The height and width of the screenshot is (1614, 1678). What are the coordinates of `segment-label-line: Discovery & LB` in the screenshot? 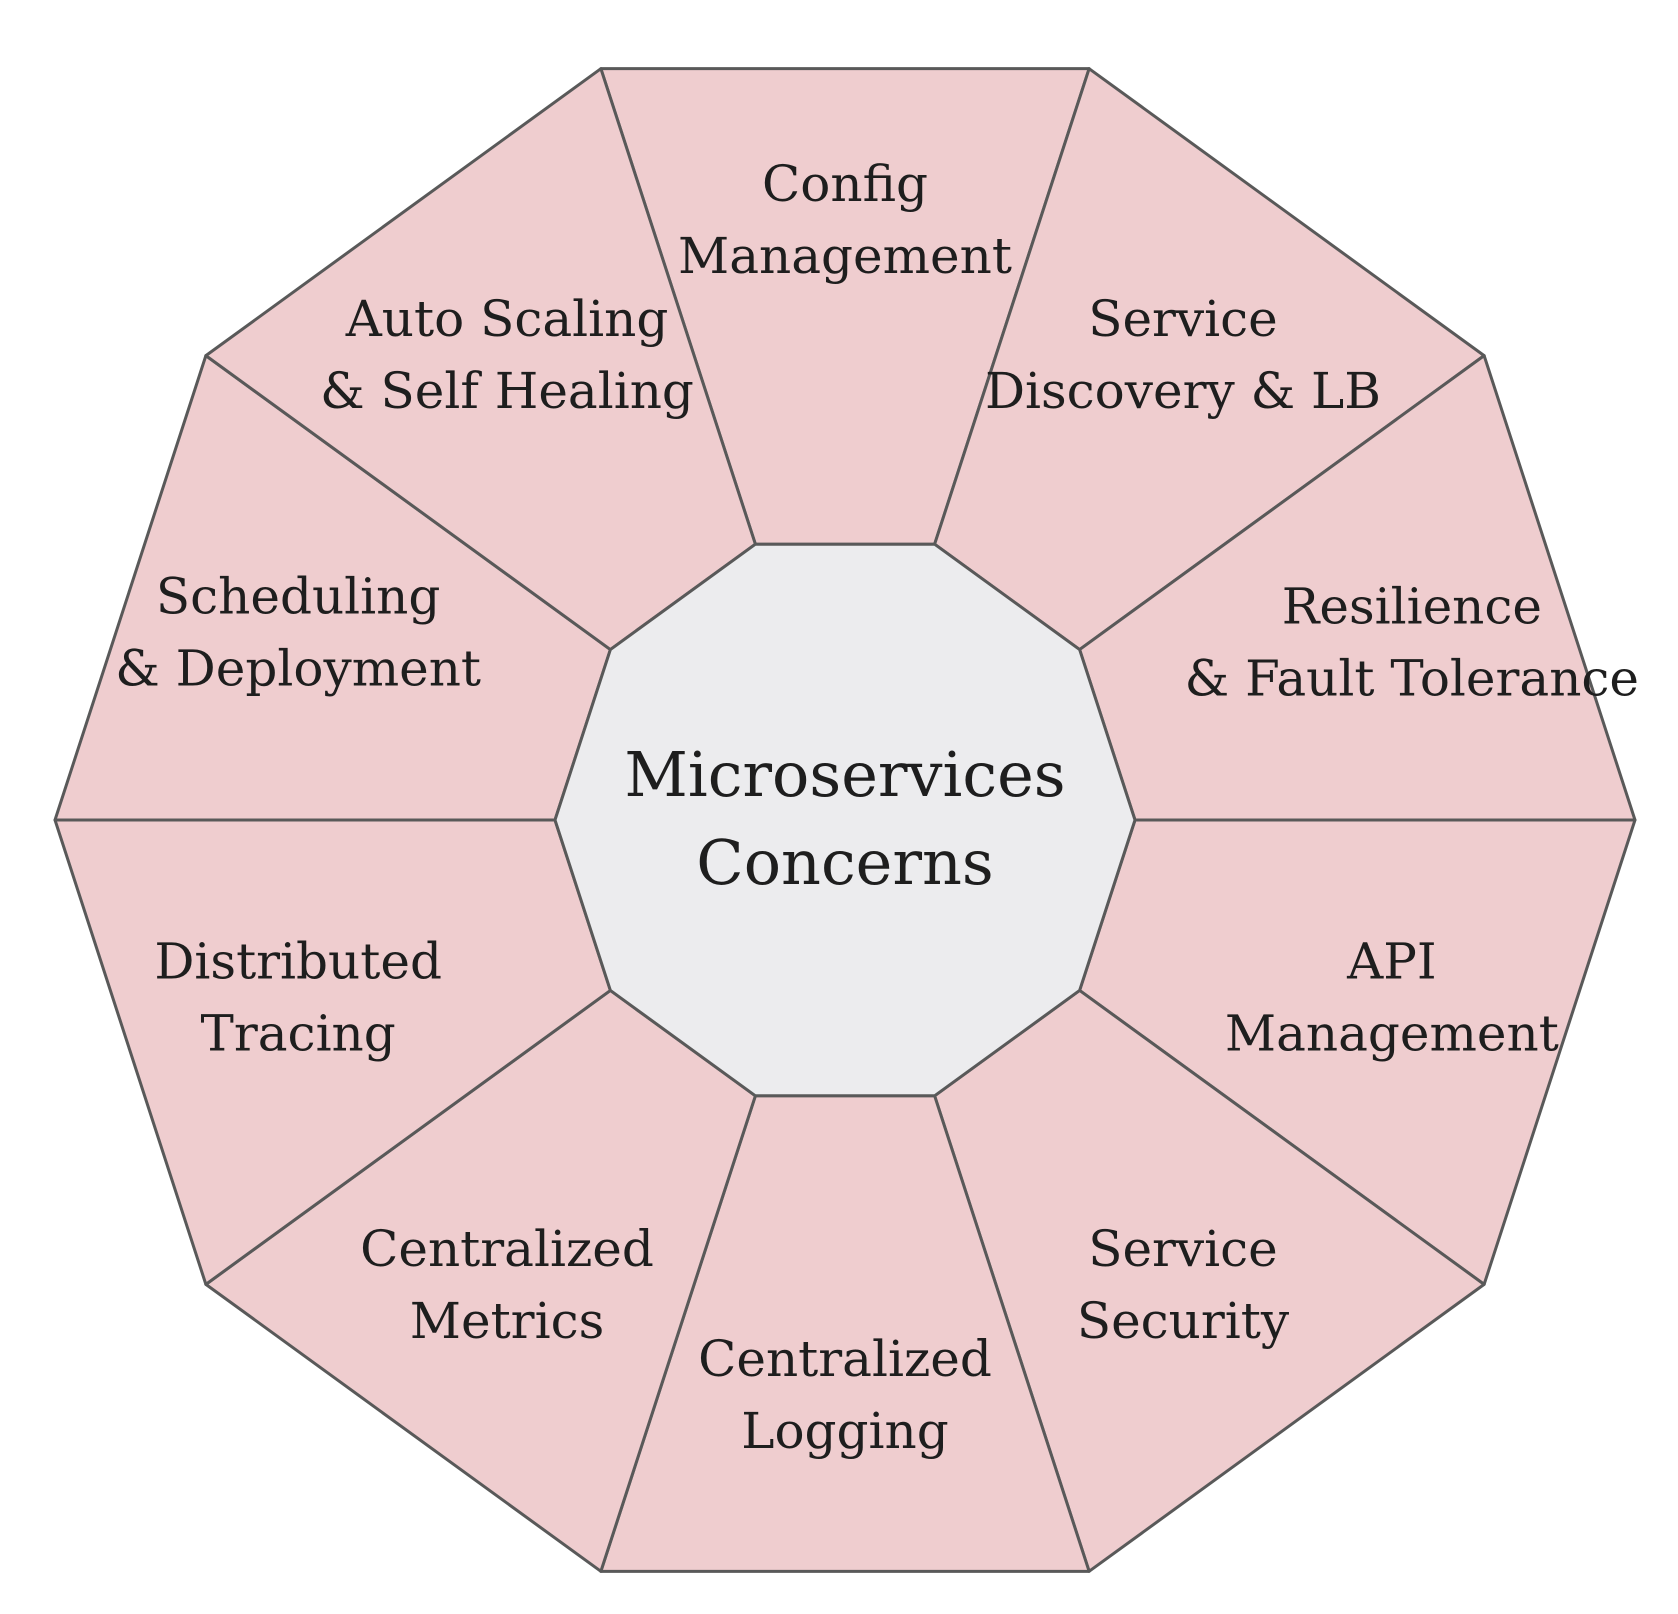 It's located at (1183, 391).